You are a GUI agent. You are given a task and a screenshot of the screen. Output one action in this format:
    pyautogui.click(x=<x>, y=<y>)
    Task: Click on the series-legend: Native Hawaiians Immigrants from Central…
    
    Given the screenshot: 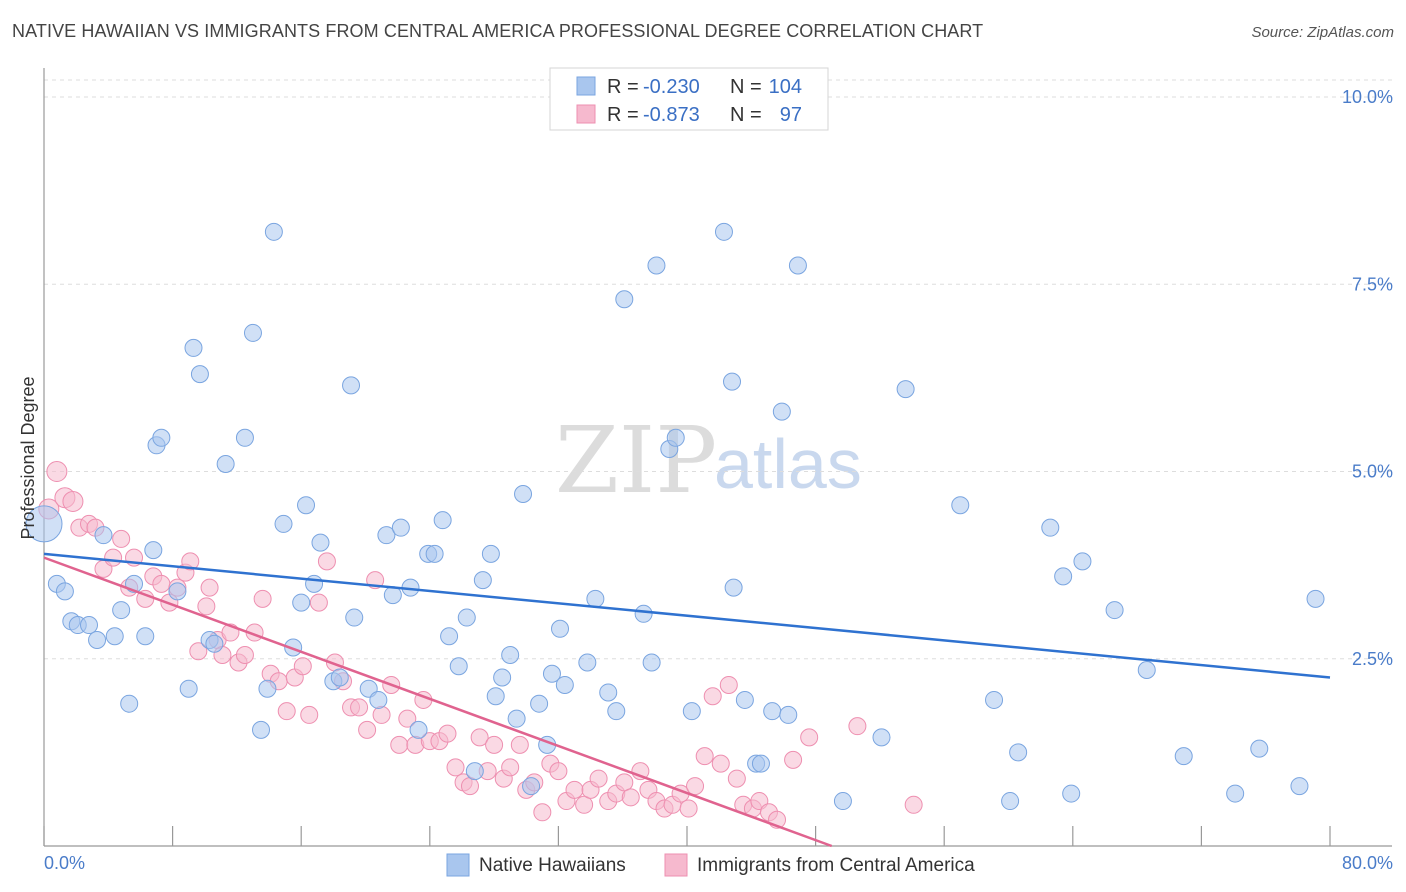 What is the action you would take?
    pyautogui.click(x=710, y=865)
    